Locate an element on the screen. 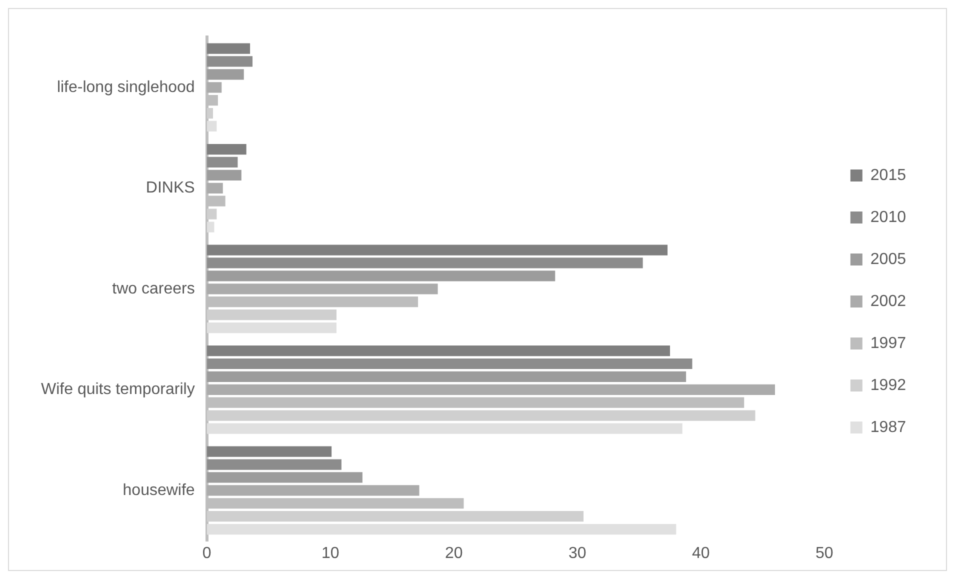 This screenshot has height=581, width=957. legend-label: 1987 is located at coordinates (888, 427).